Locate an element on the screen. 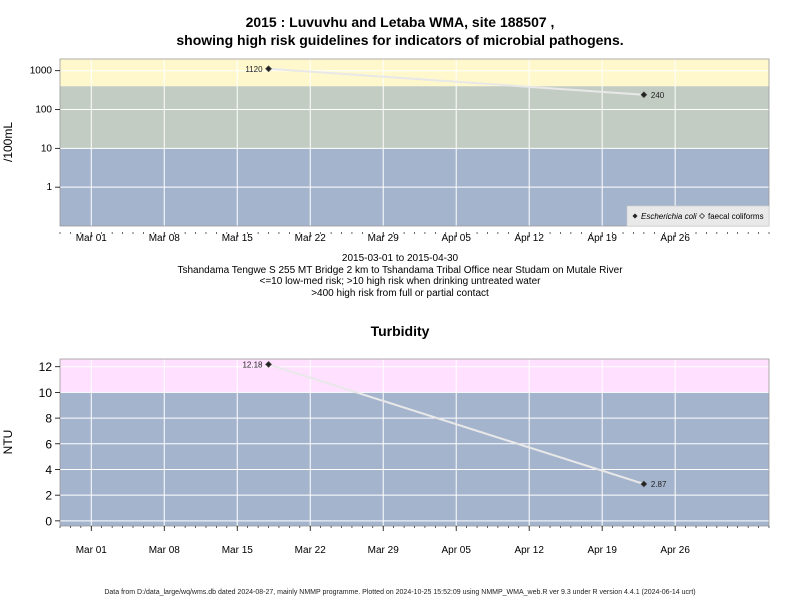 The height and width of the screenshot is (600, 800). y-tick-label: 12 is located at coordinates (46, 367).